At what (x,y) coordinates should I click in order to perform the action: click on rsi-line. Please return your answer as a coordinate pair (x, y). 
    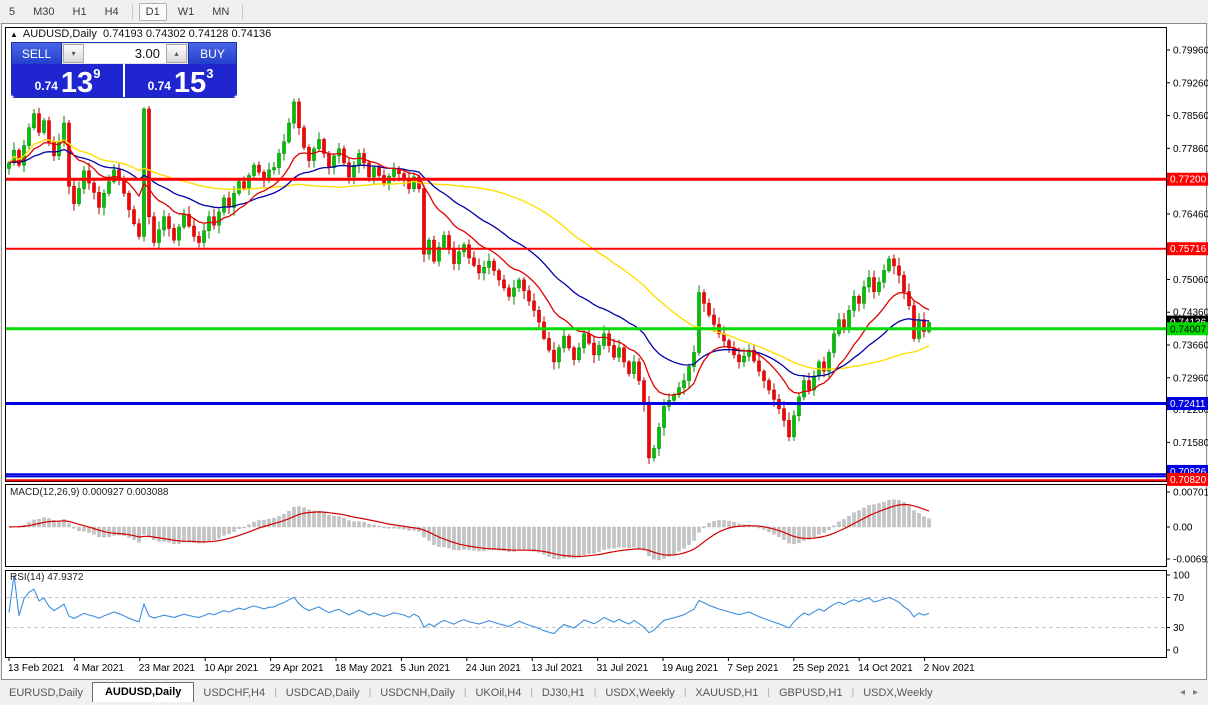
    Looking at the image, I should click on (469, 604).